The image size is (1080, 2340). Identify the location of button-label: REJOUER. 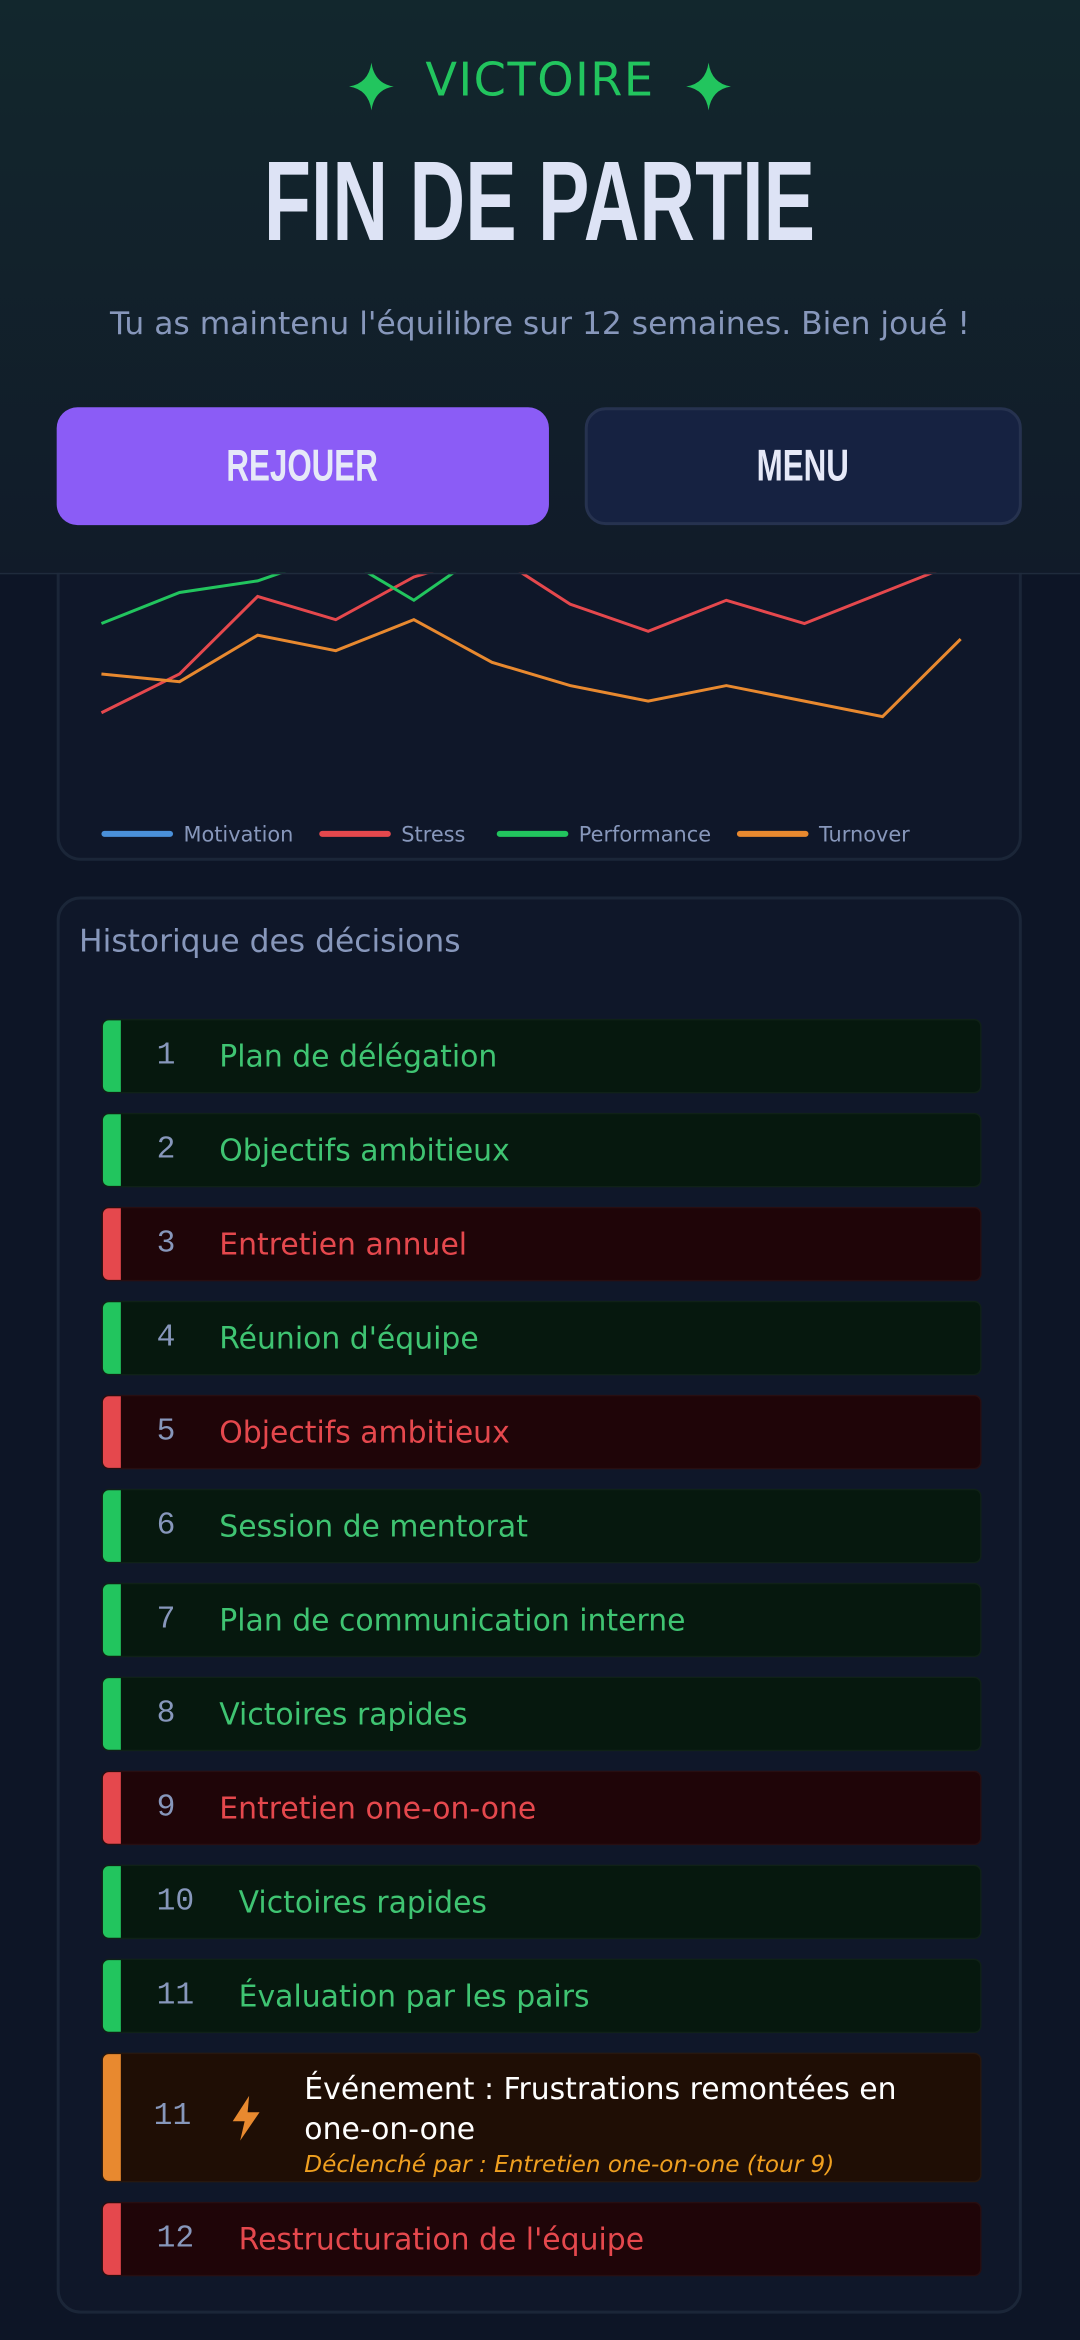
(303, 465).